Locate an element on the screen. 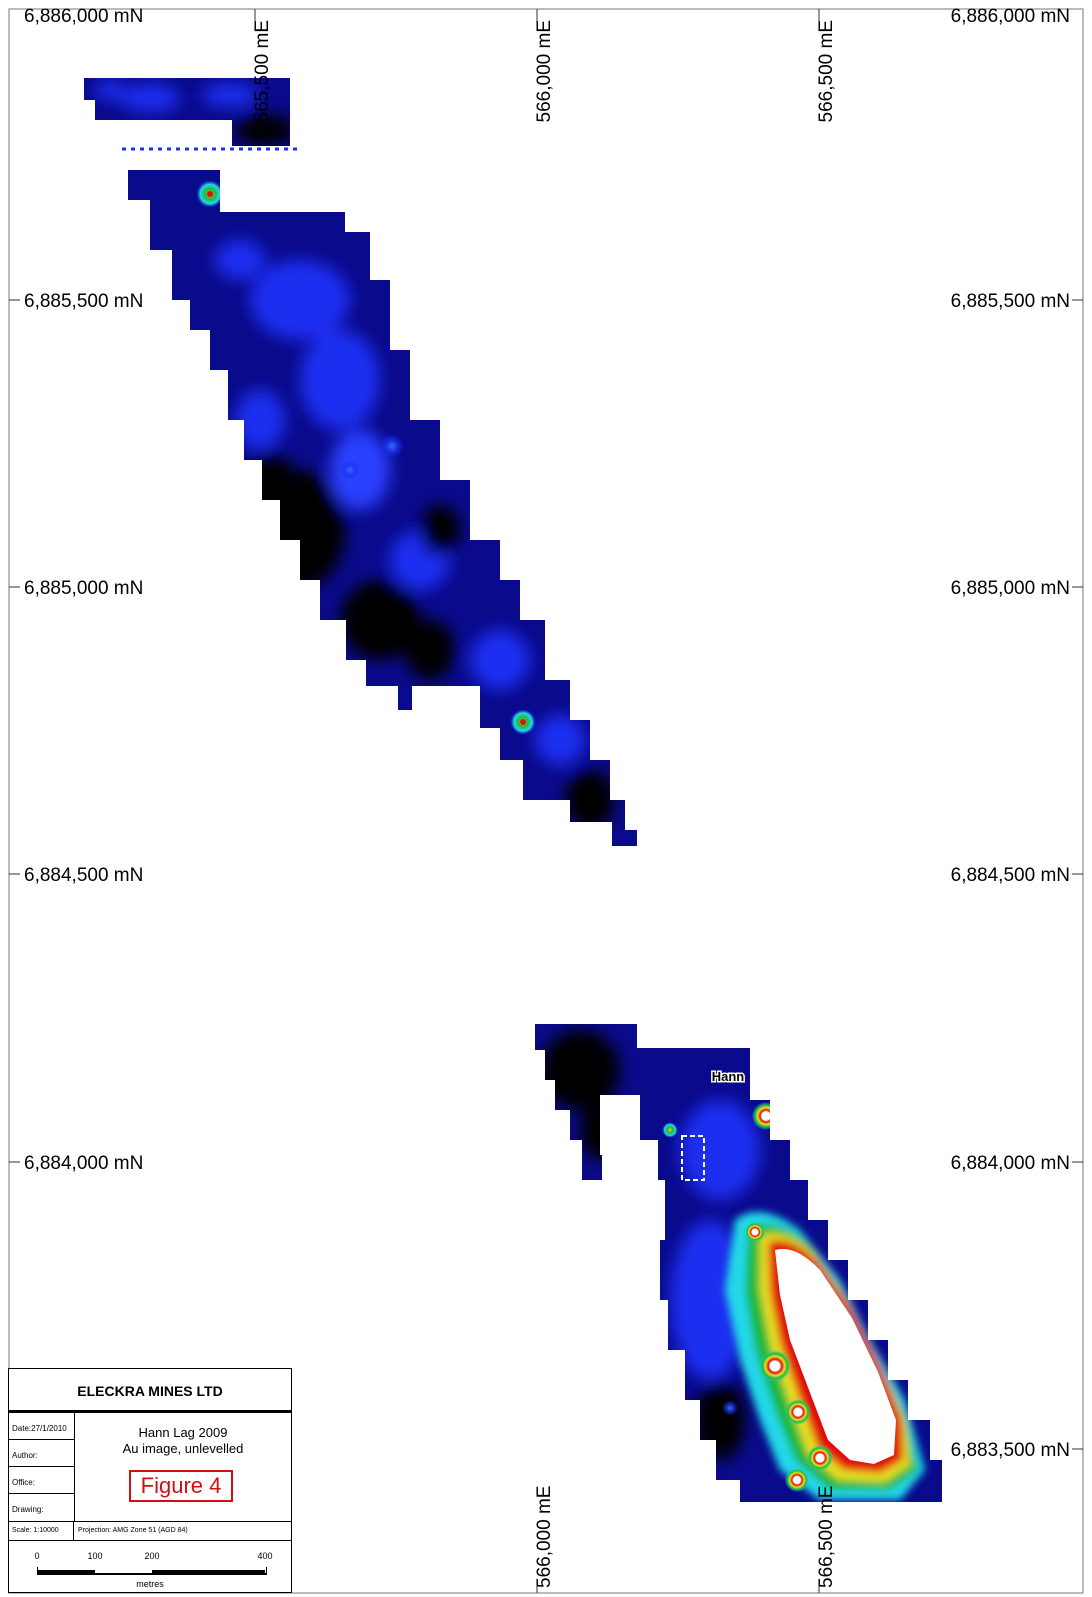 The image size is (1092, 1597). scalebar-tick-0: 0 is located at coordinates (37, 1556).